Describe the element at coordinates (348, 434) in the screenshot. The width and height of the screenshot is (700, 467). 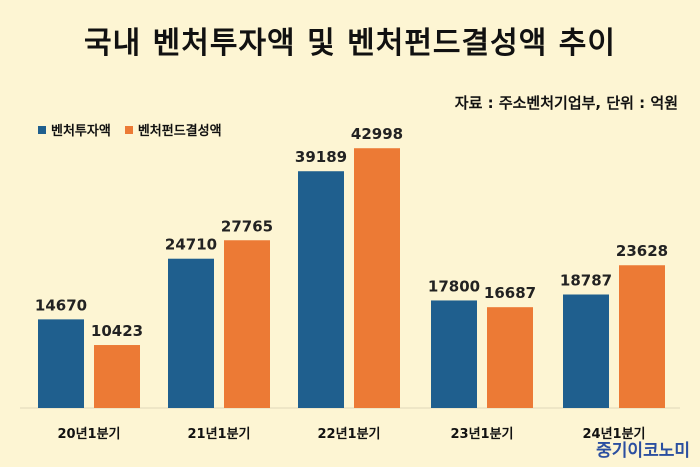
I see `x-tick-label-2: 22년1분기` at that location.